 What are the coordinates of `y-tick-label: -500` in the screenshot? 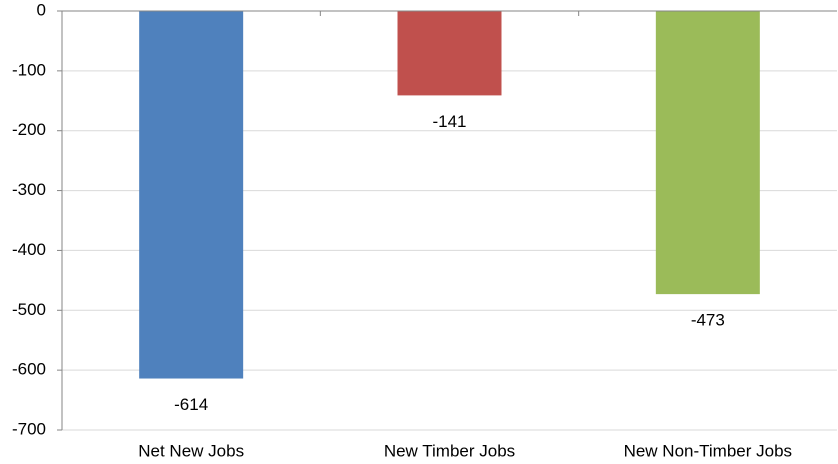 It's located at (29, 309).